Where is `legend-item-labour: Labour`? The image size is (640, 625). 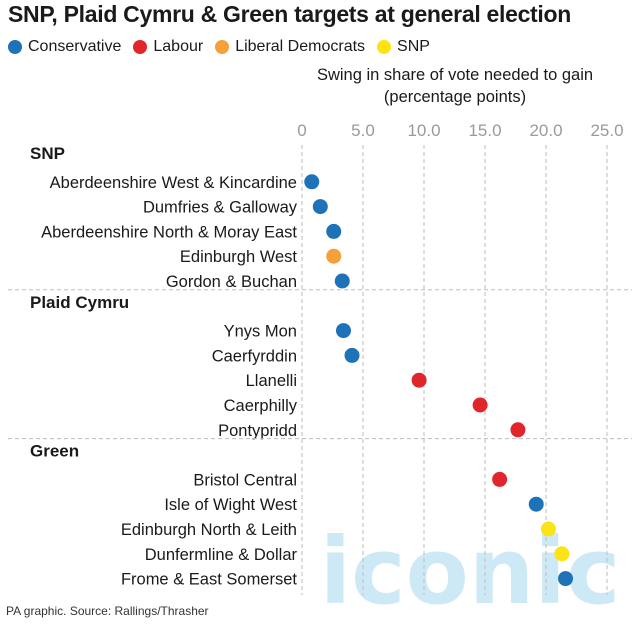 legend-item-labour: Labour is located at coordinates (168, 47).